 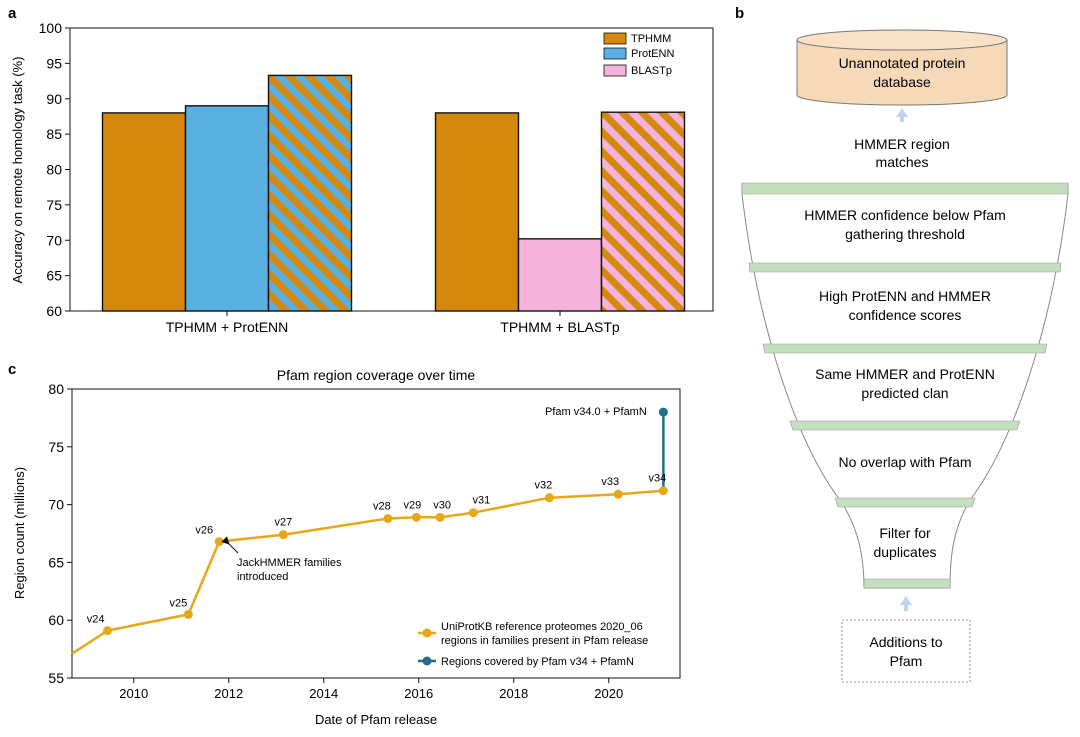 What do you see at coordinates (382, 506) in the screenshot?
I see `data-label-v28: v28` at bounding box center [382, 506].